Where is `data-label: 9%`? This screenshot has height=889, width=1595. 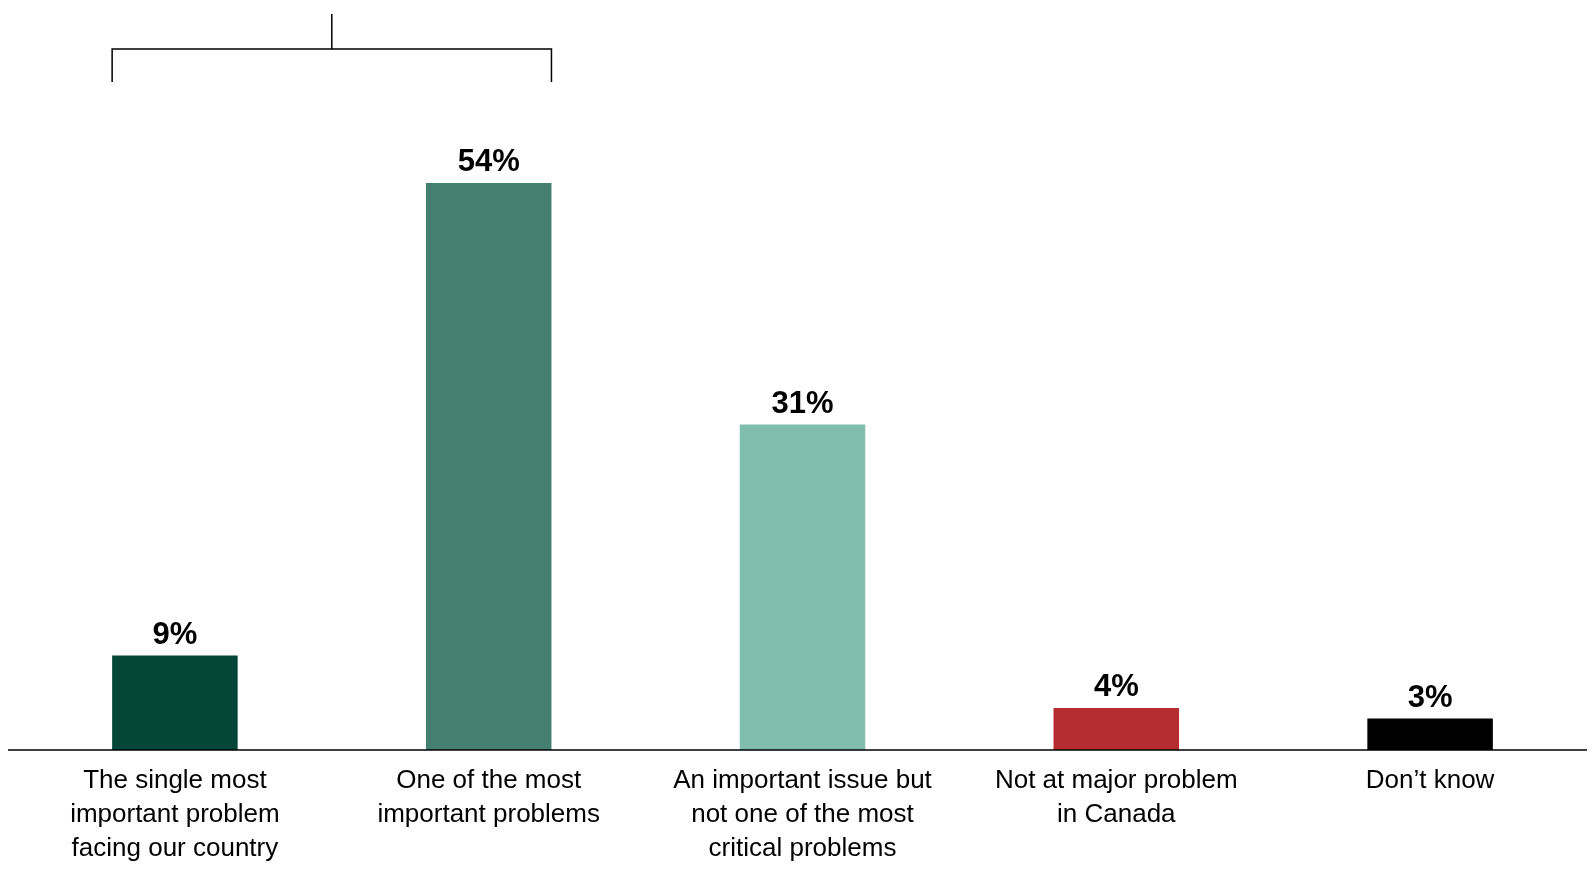 data-label: 9% is located at coordinates (175, 633).